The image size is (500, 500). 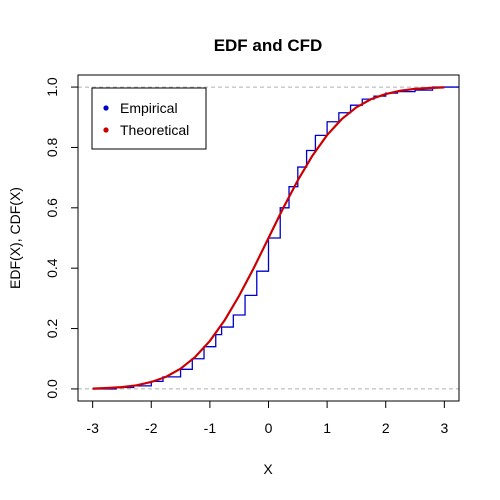 I want to click on y-tick-label: 0.4, so click(x=52, y=268).